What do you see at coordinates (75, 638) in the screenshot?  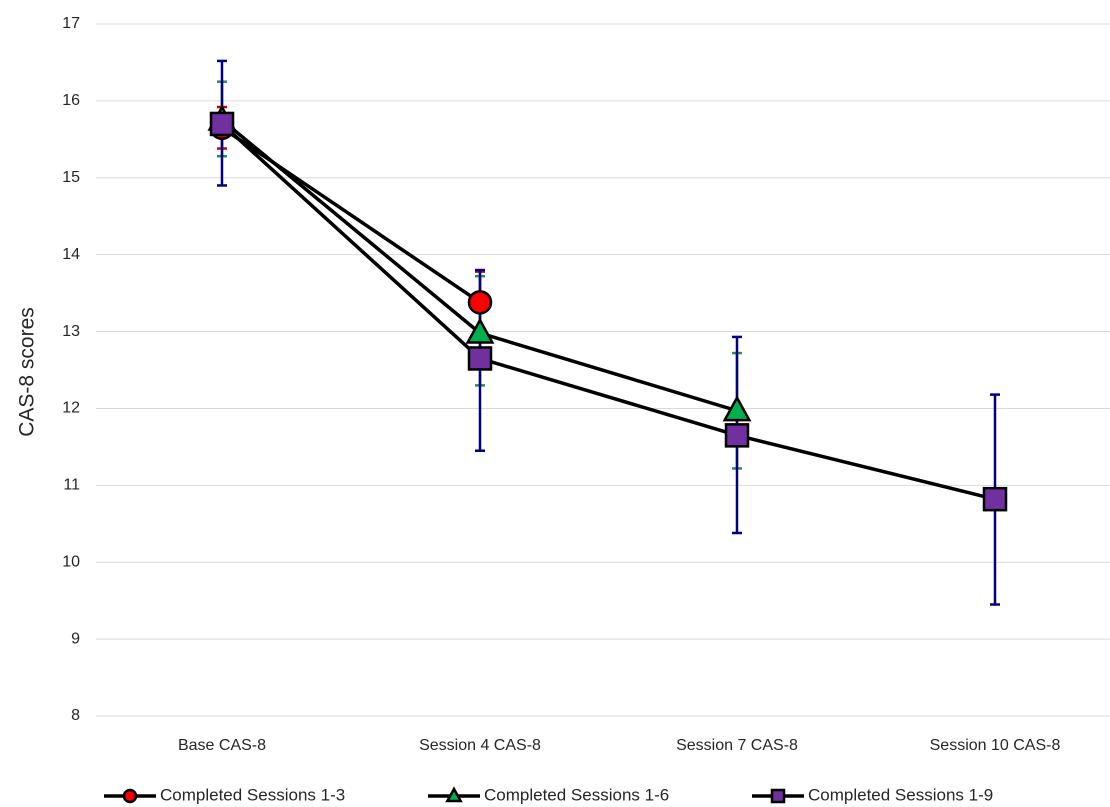 I see `y-tick-label: 9` at bounding box center [75, 638].